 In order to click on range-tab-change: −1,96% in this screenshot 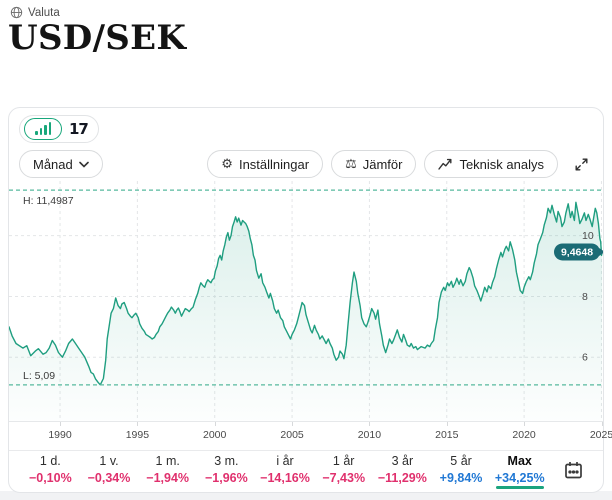, I will do `click(226, 478)`.